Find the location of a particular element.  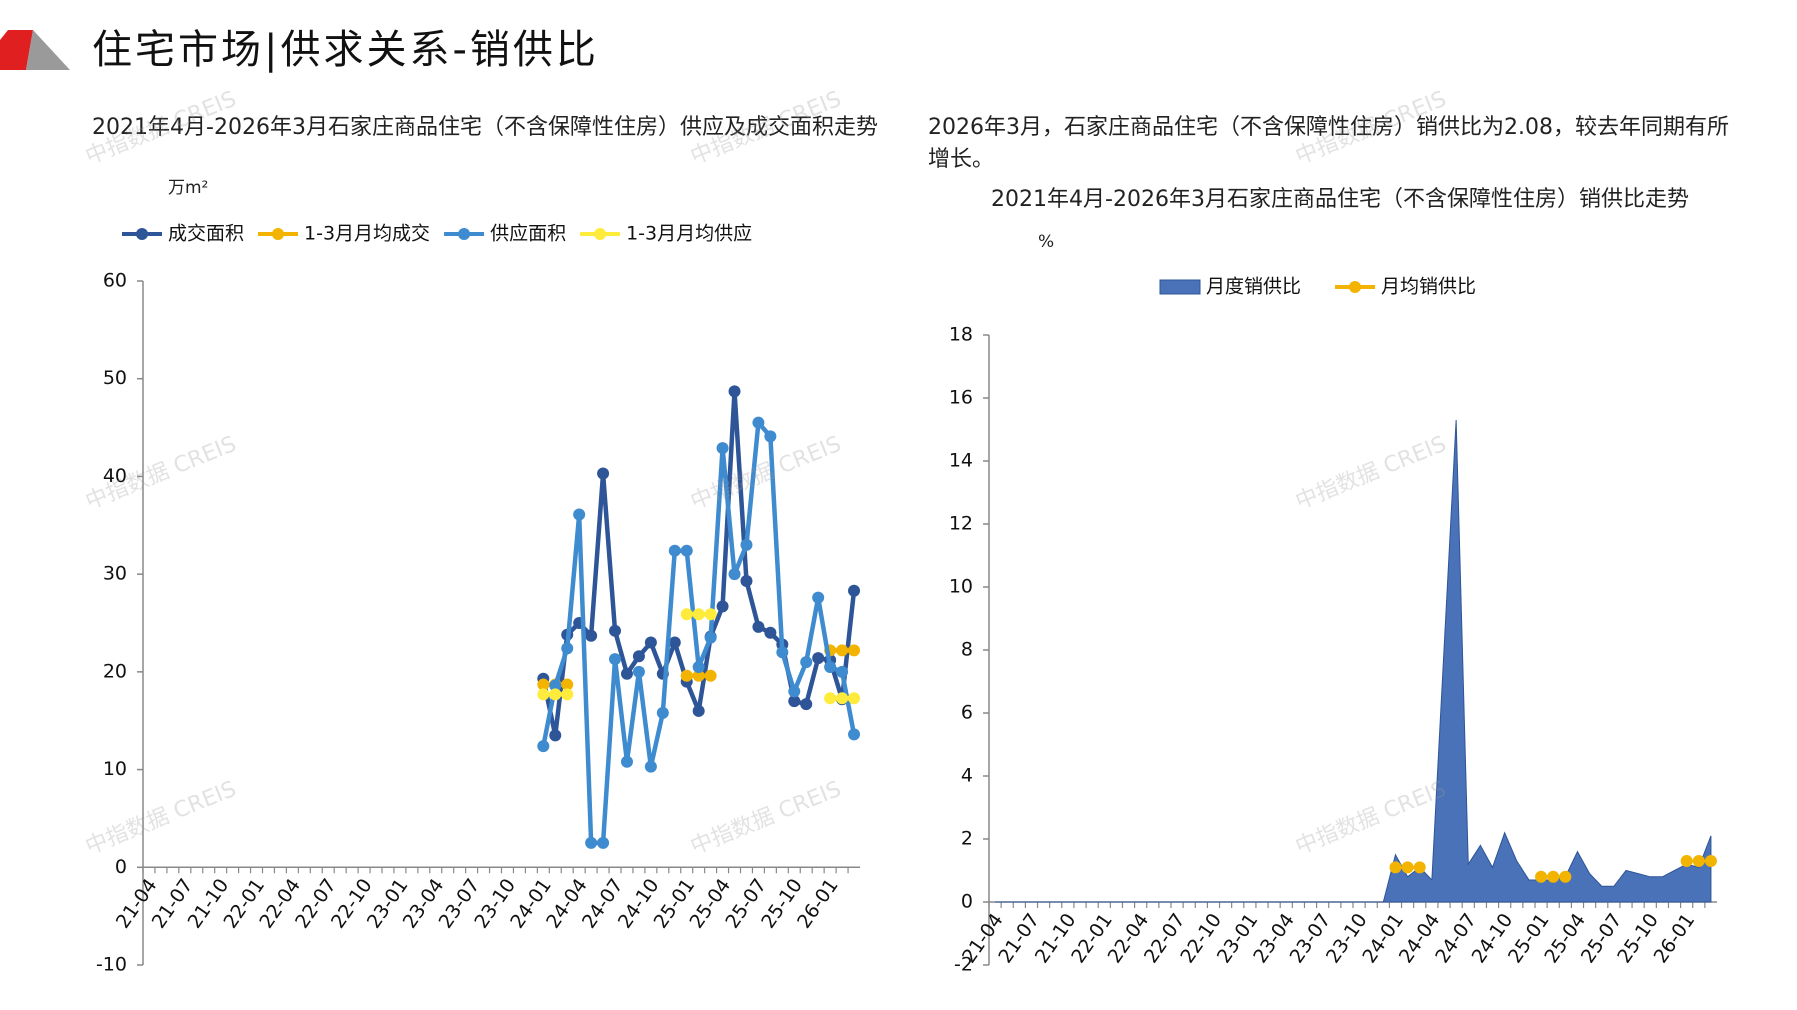

y-tick-label: 20 is located at coordinates (115, 671).